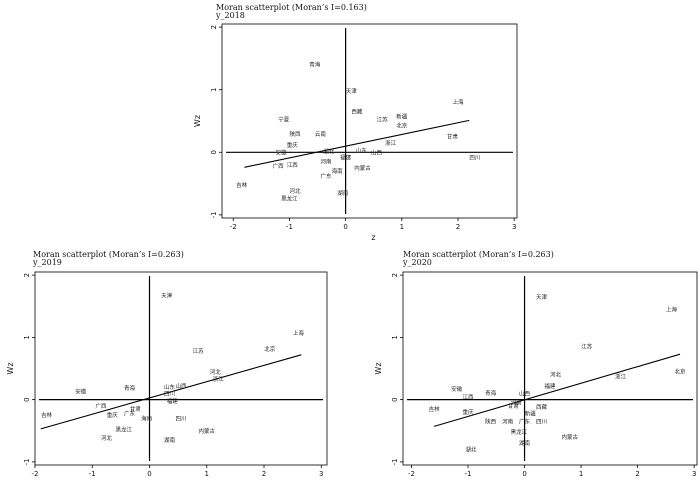 The width and height of the screenshot is (700, 481). Describe the element at coordinates (284, 120) in the screenshot. I see `point-label: 宁夏` at that location.